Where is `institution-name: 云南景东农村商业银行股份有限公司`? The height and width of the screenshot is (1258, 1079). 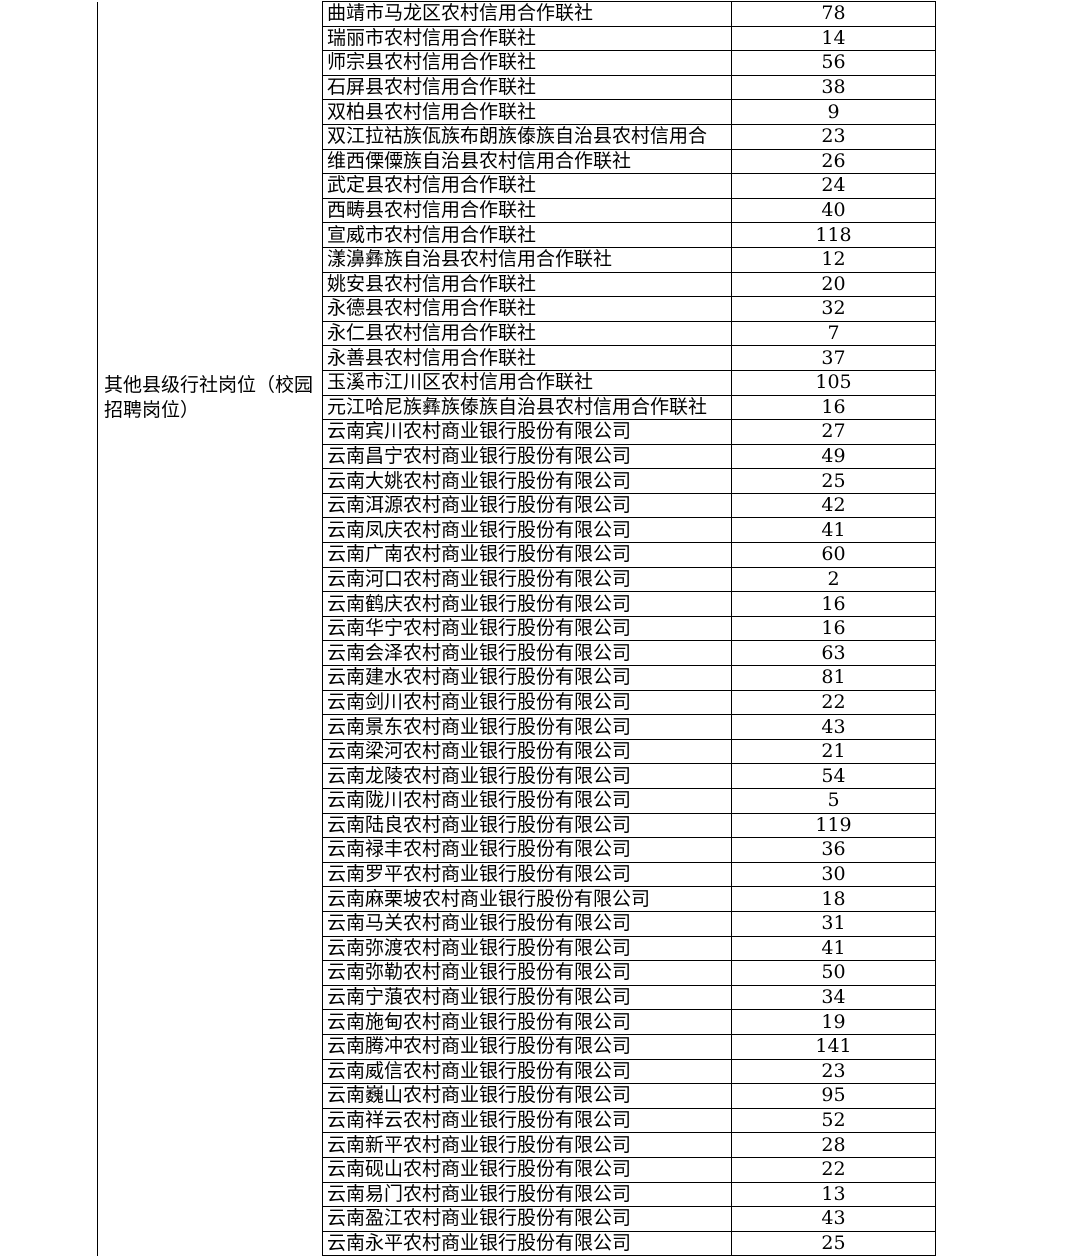
institution-name: 云南景东农村商业银行股份有限公司 is located at coordinates (527, 727).